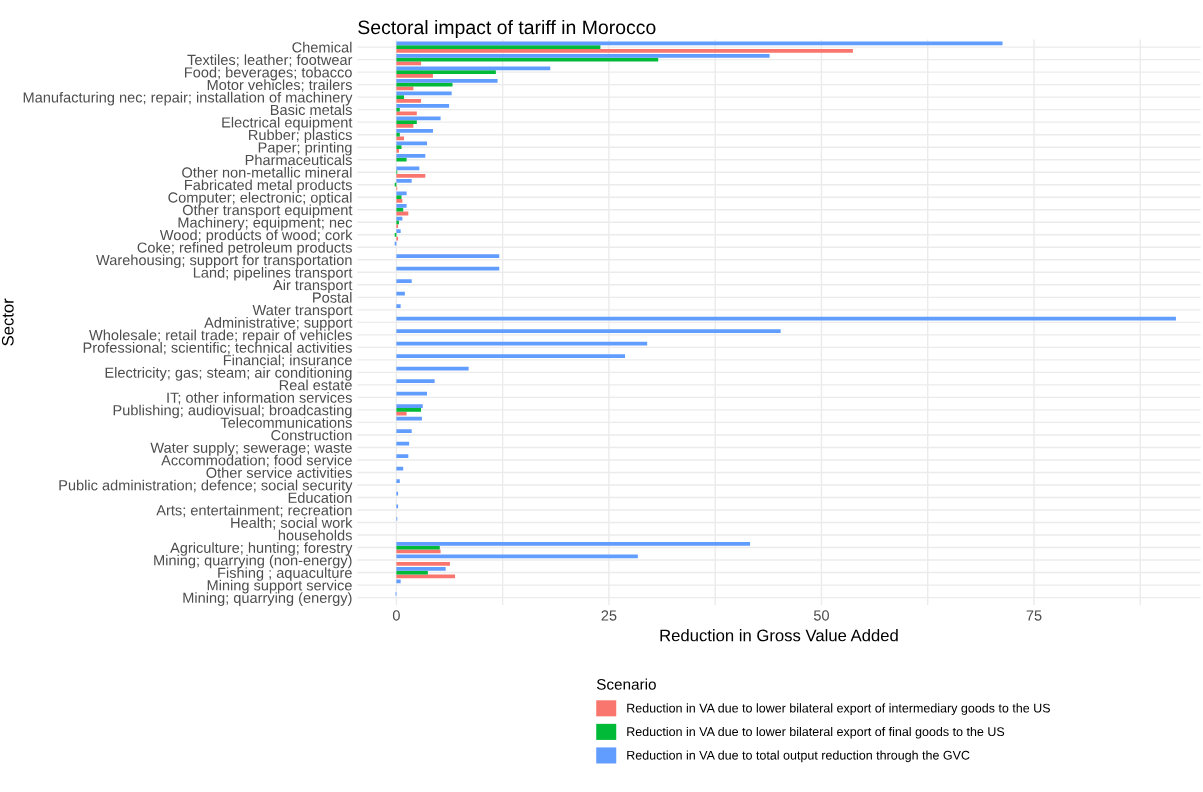  I want to click on y-tick-label: Mining; quarrying (energy), so click(267, 599).